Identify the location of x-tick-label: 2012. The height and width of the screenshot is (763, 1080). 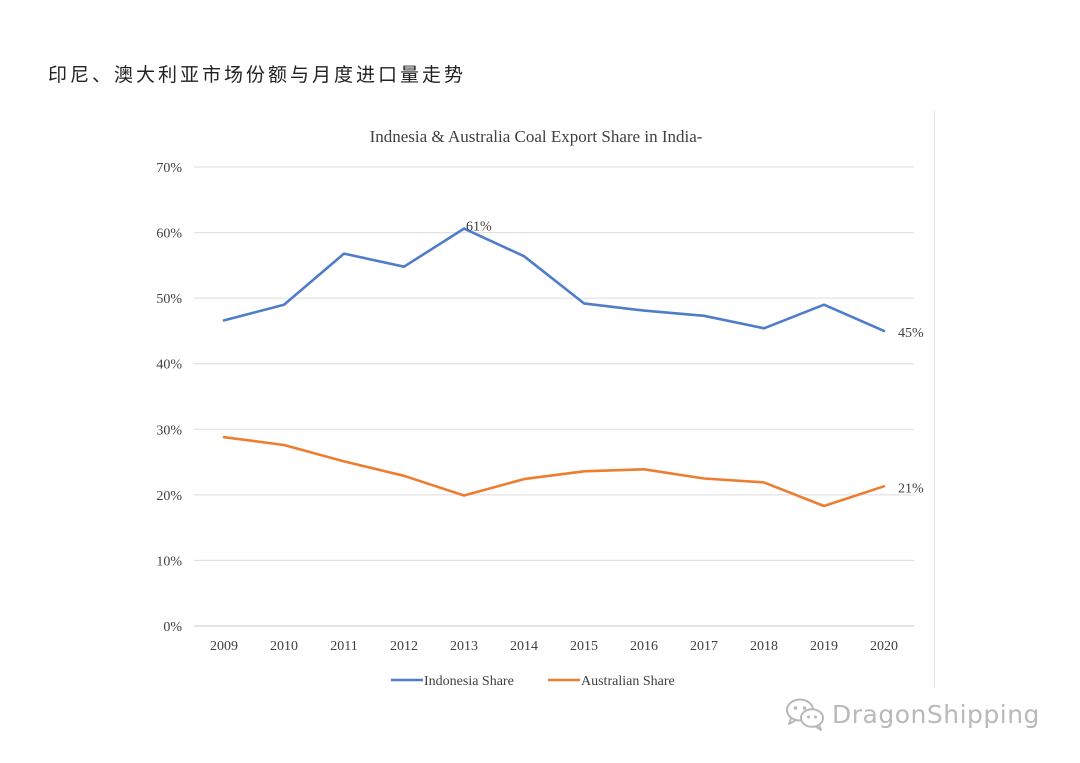
(404, 646).